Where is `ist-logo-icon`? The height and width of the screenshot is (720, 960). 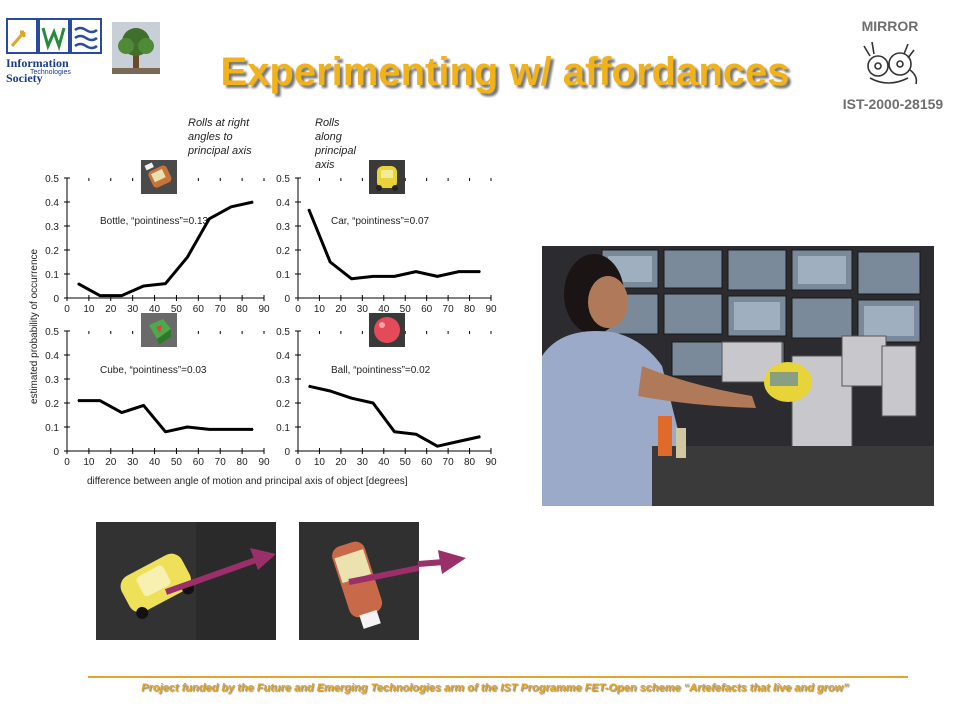
ist-logo-icon is located at coordinates (54, 36).